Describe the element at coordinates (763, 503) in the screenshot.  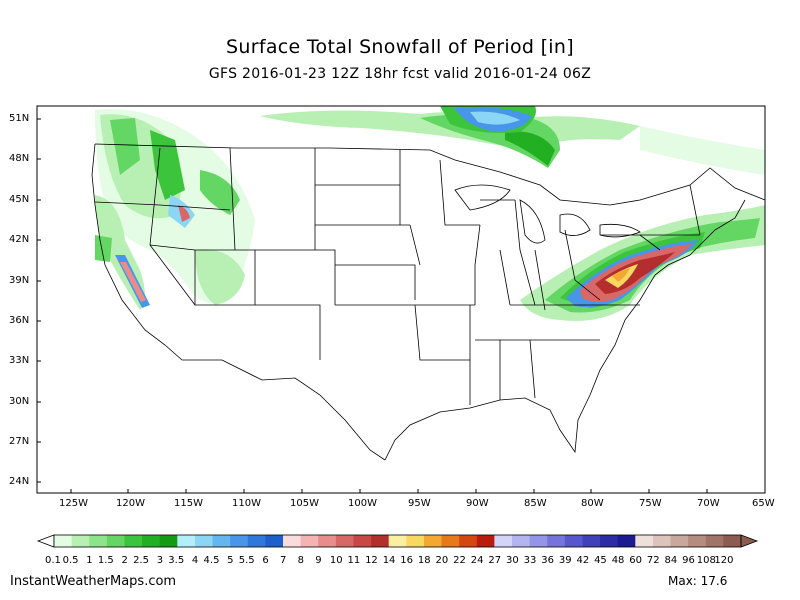
I see `lon-label: 65W` at that location.